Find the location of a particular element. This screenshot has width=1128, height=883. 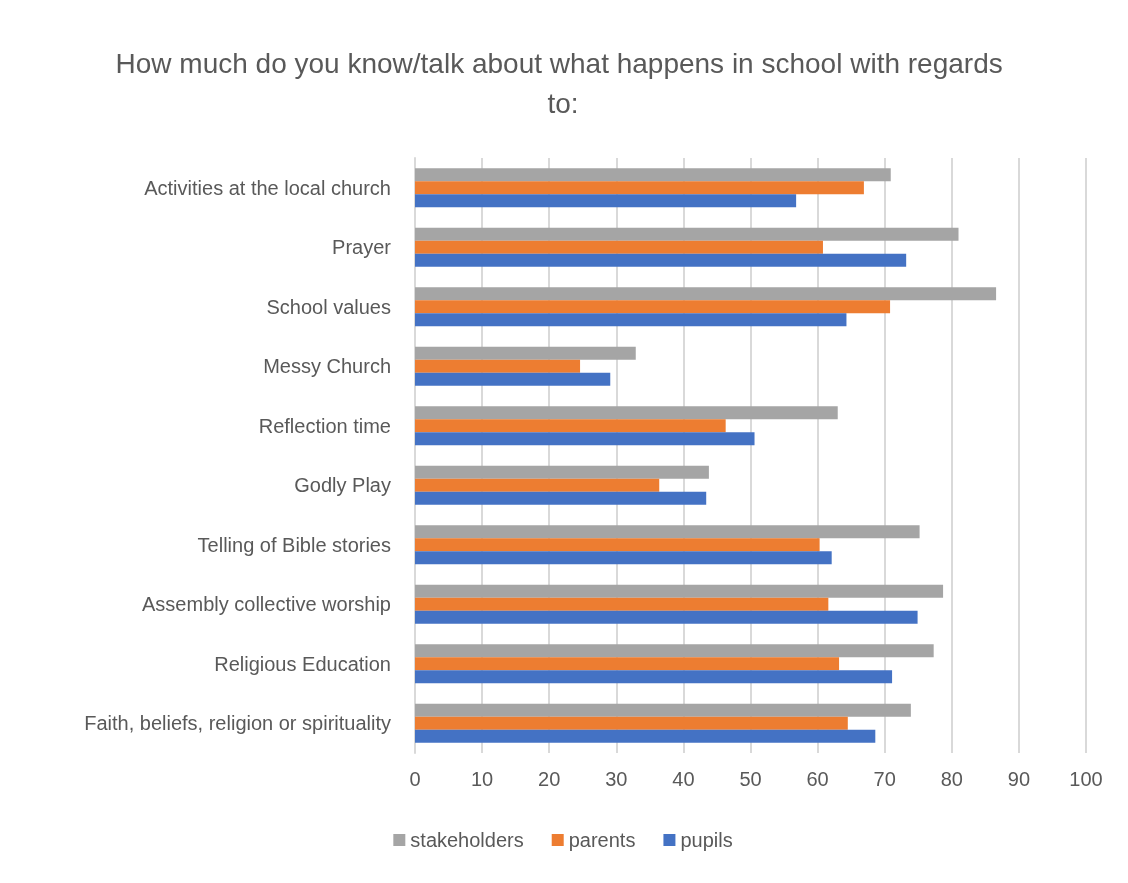

x-tick-label: 10 is located at coordinates (482, 779).